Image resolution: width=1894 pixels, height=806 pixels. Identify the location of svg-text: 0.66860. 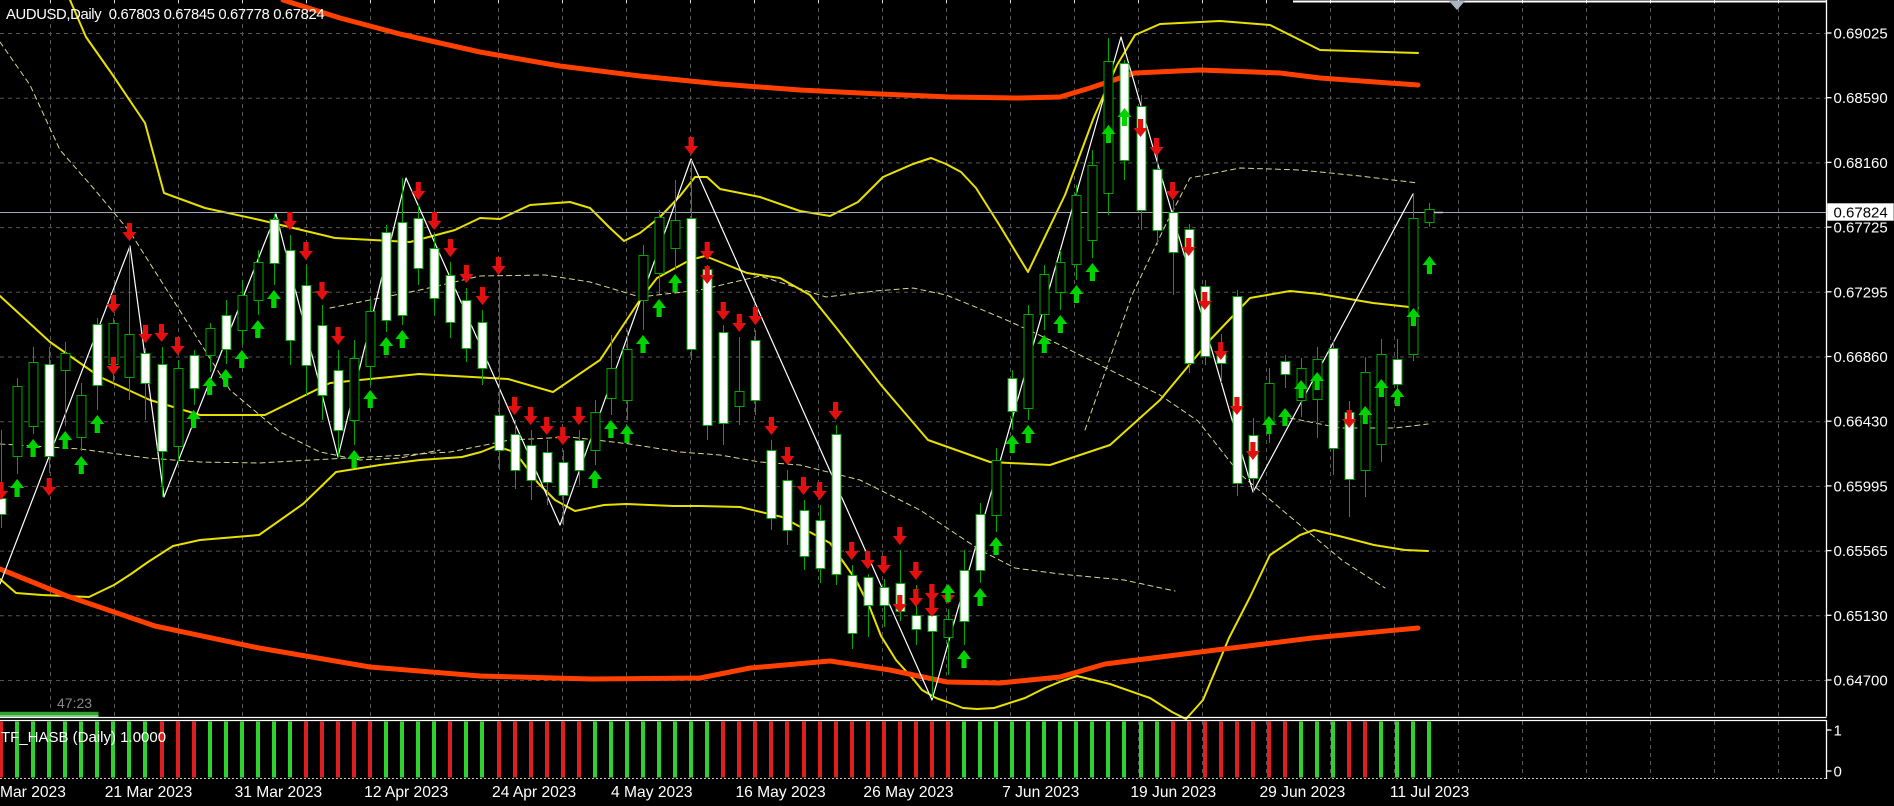
(1861, 357).